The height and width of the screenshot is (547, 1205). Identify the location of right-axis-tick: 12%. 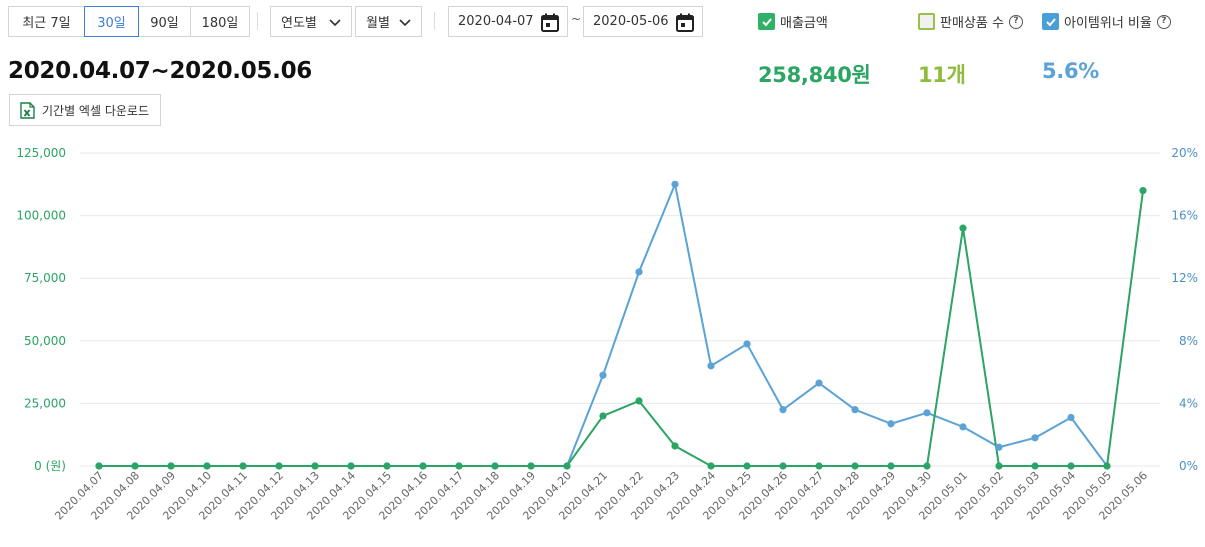
(1184, 278).